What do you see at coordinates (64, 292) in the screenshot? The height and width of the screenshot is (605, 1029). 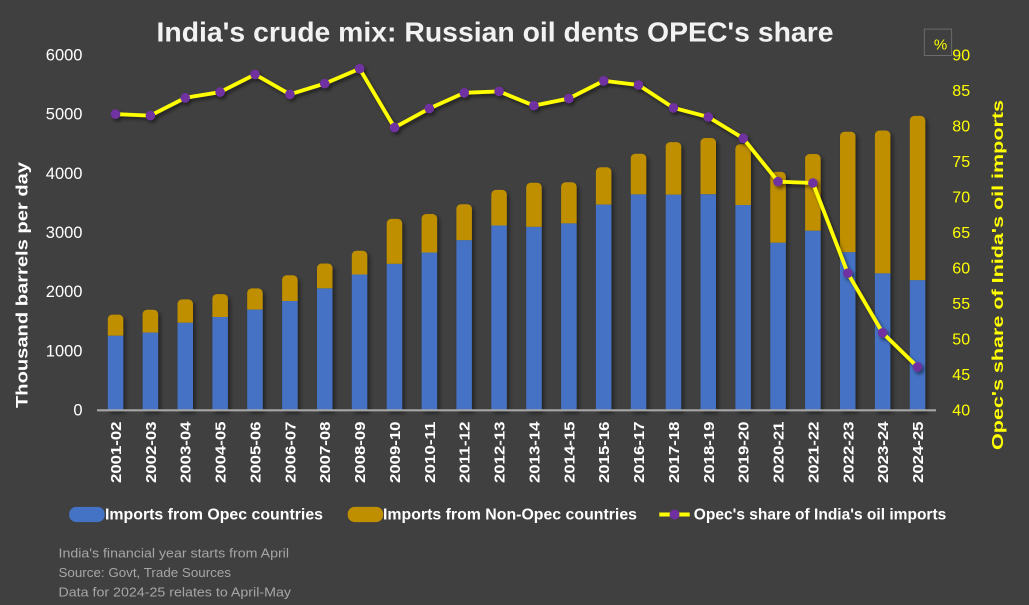 I see `svg-text: 2000` at bounding box center [64, 292].